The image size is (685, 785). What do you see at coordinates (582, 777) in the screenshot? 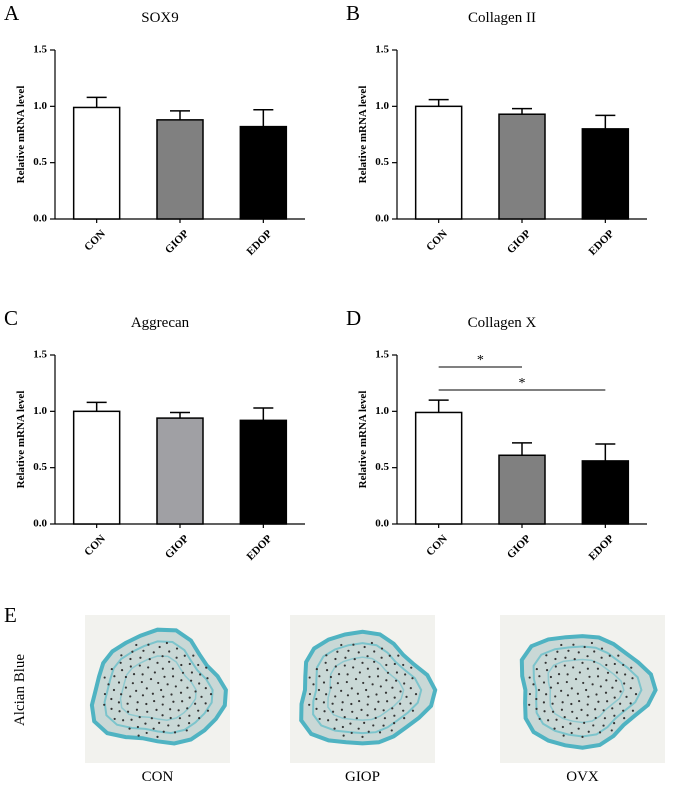
I see `image-label: OVX` at bounding box center [582, 777].